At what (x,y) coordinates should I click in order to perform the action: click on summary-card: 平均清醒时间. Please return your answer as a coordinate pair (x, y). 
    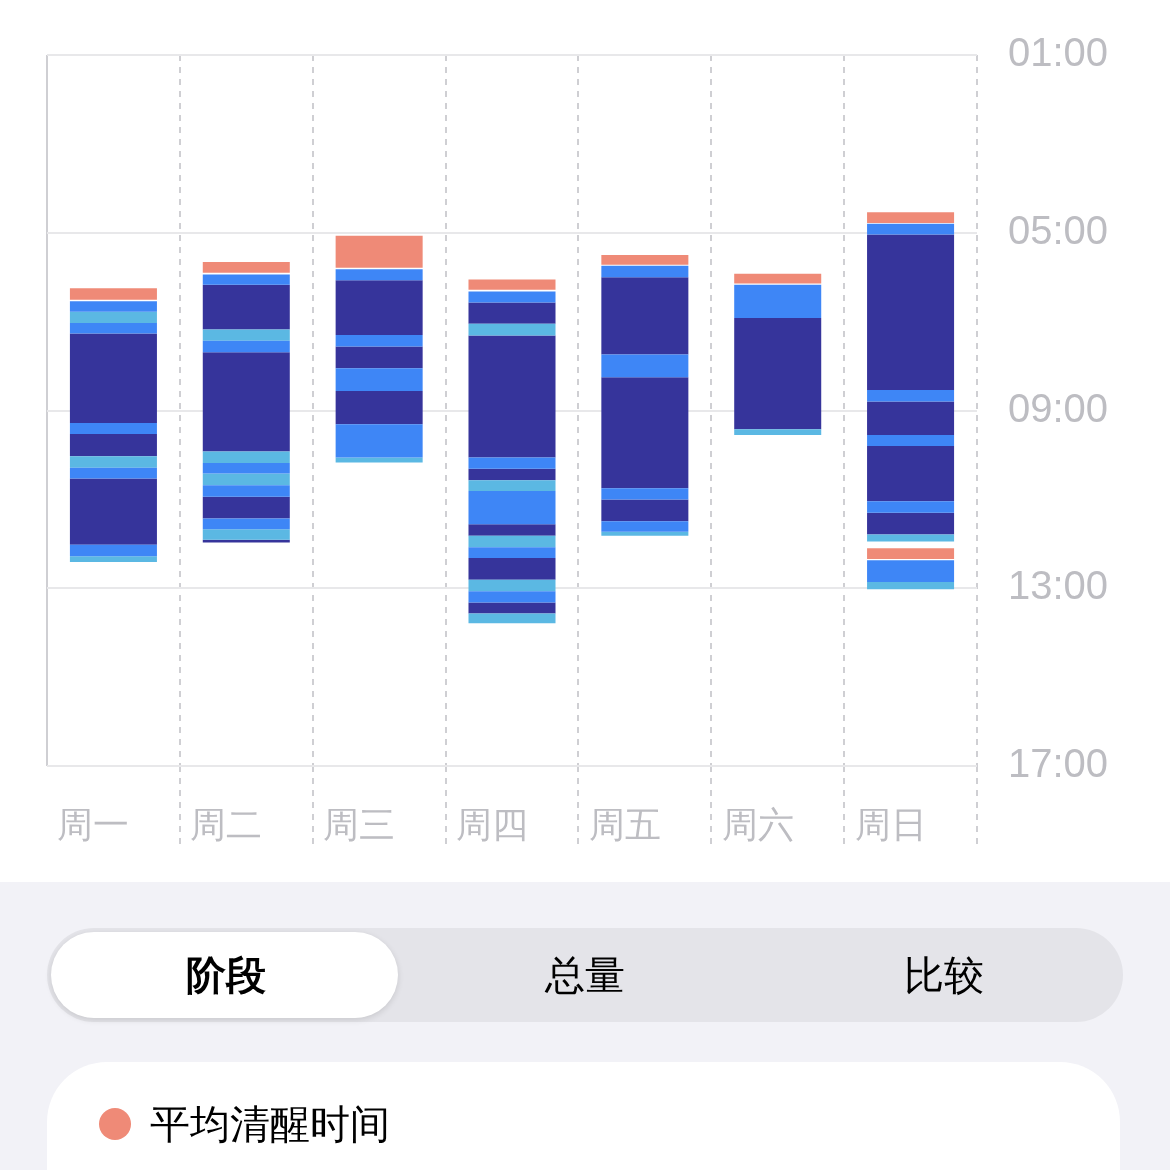
    Looking at the image, I should click on (583, 1116).